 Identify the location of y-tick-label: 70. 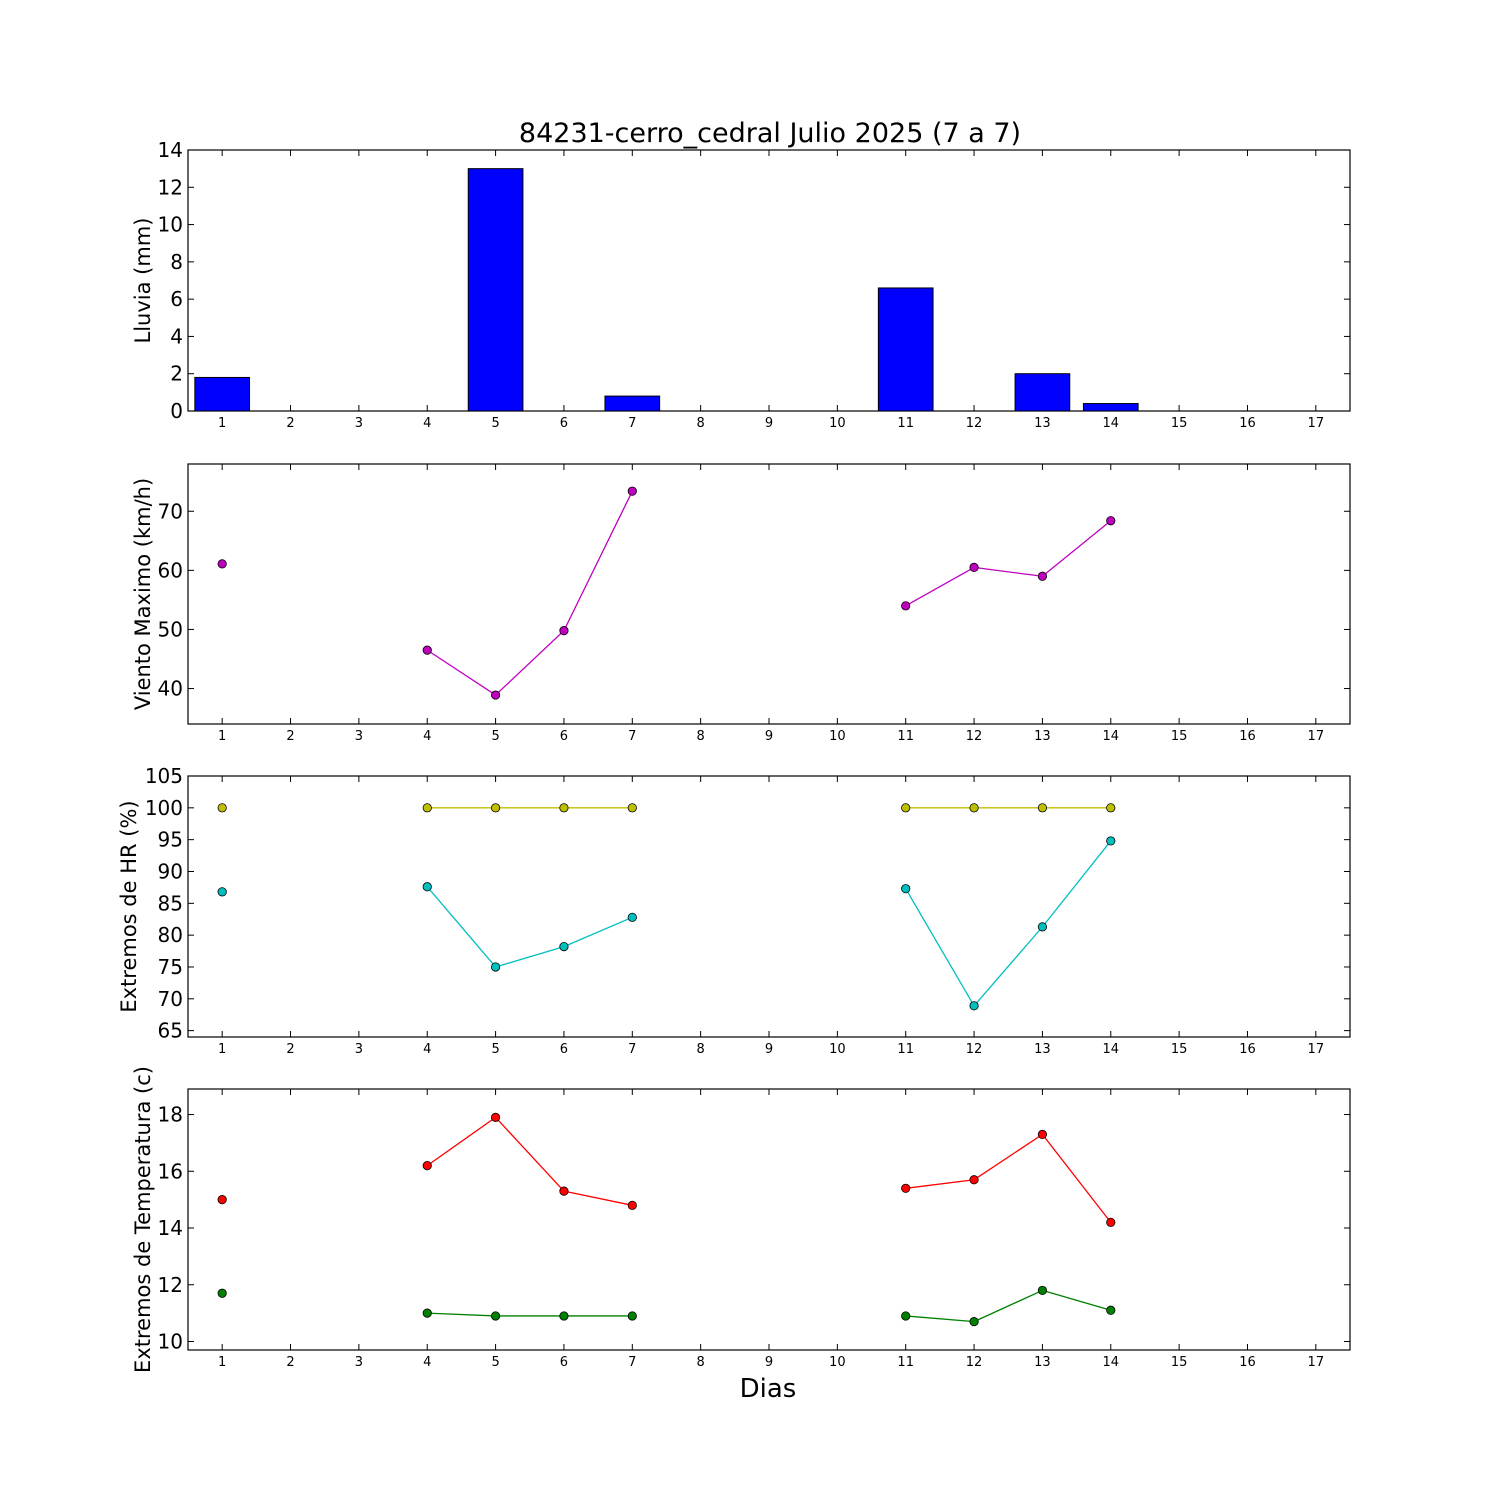
(170, 511).